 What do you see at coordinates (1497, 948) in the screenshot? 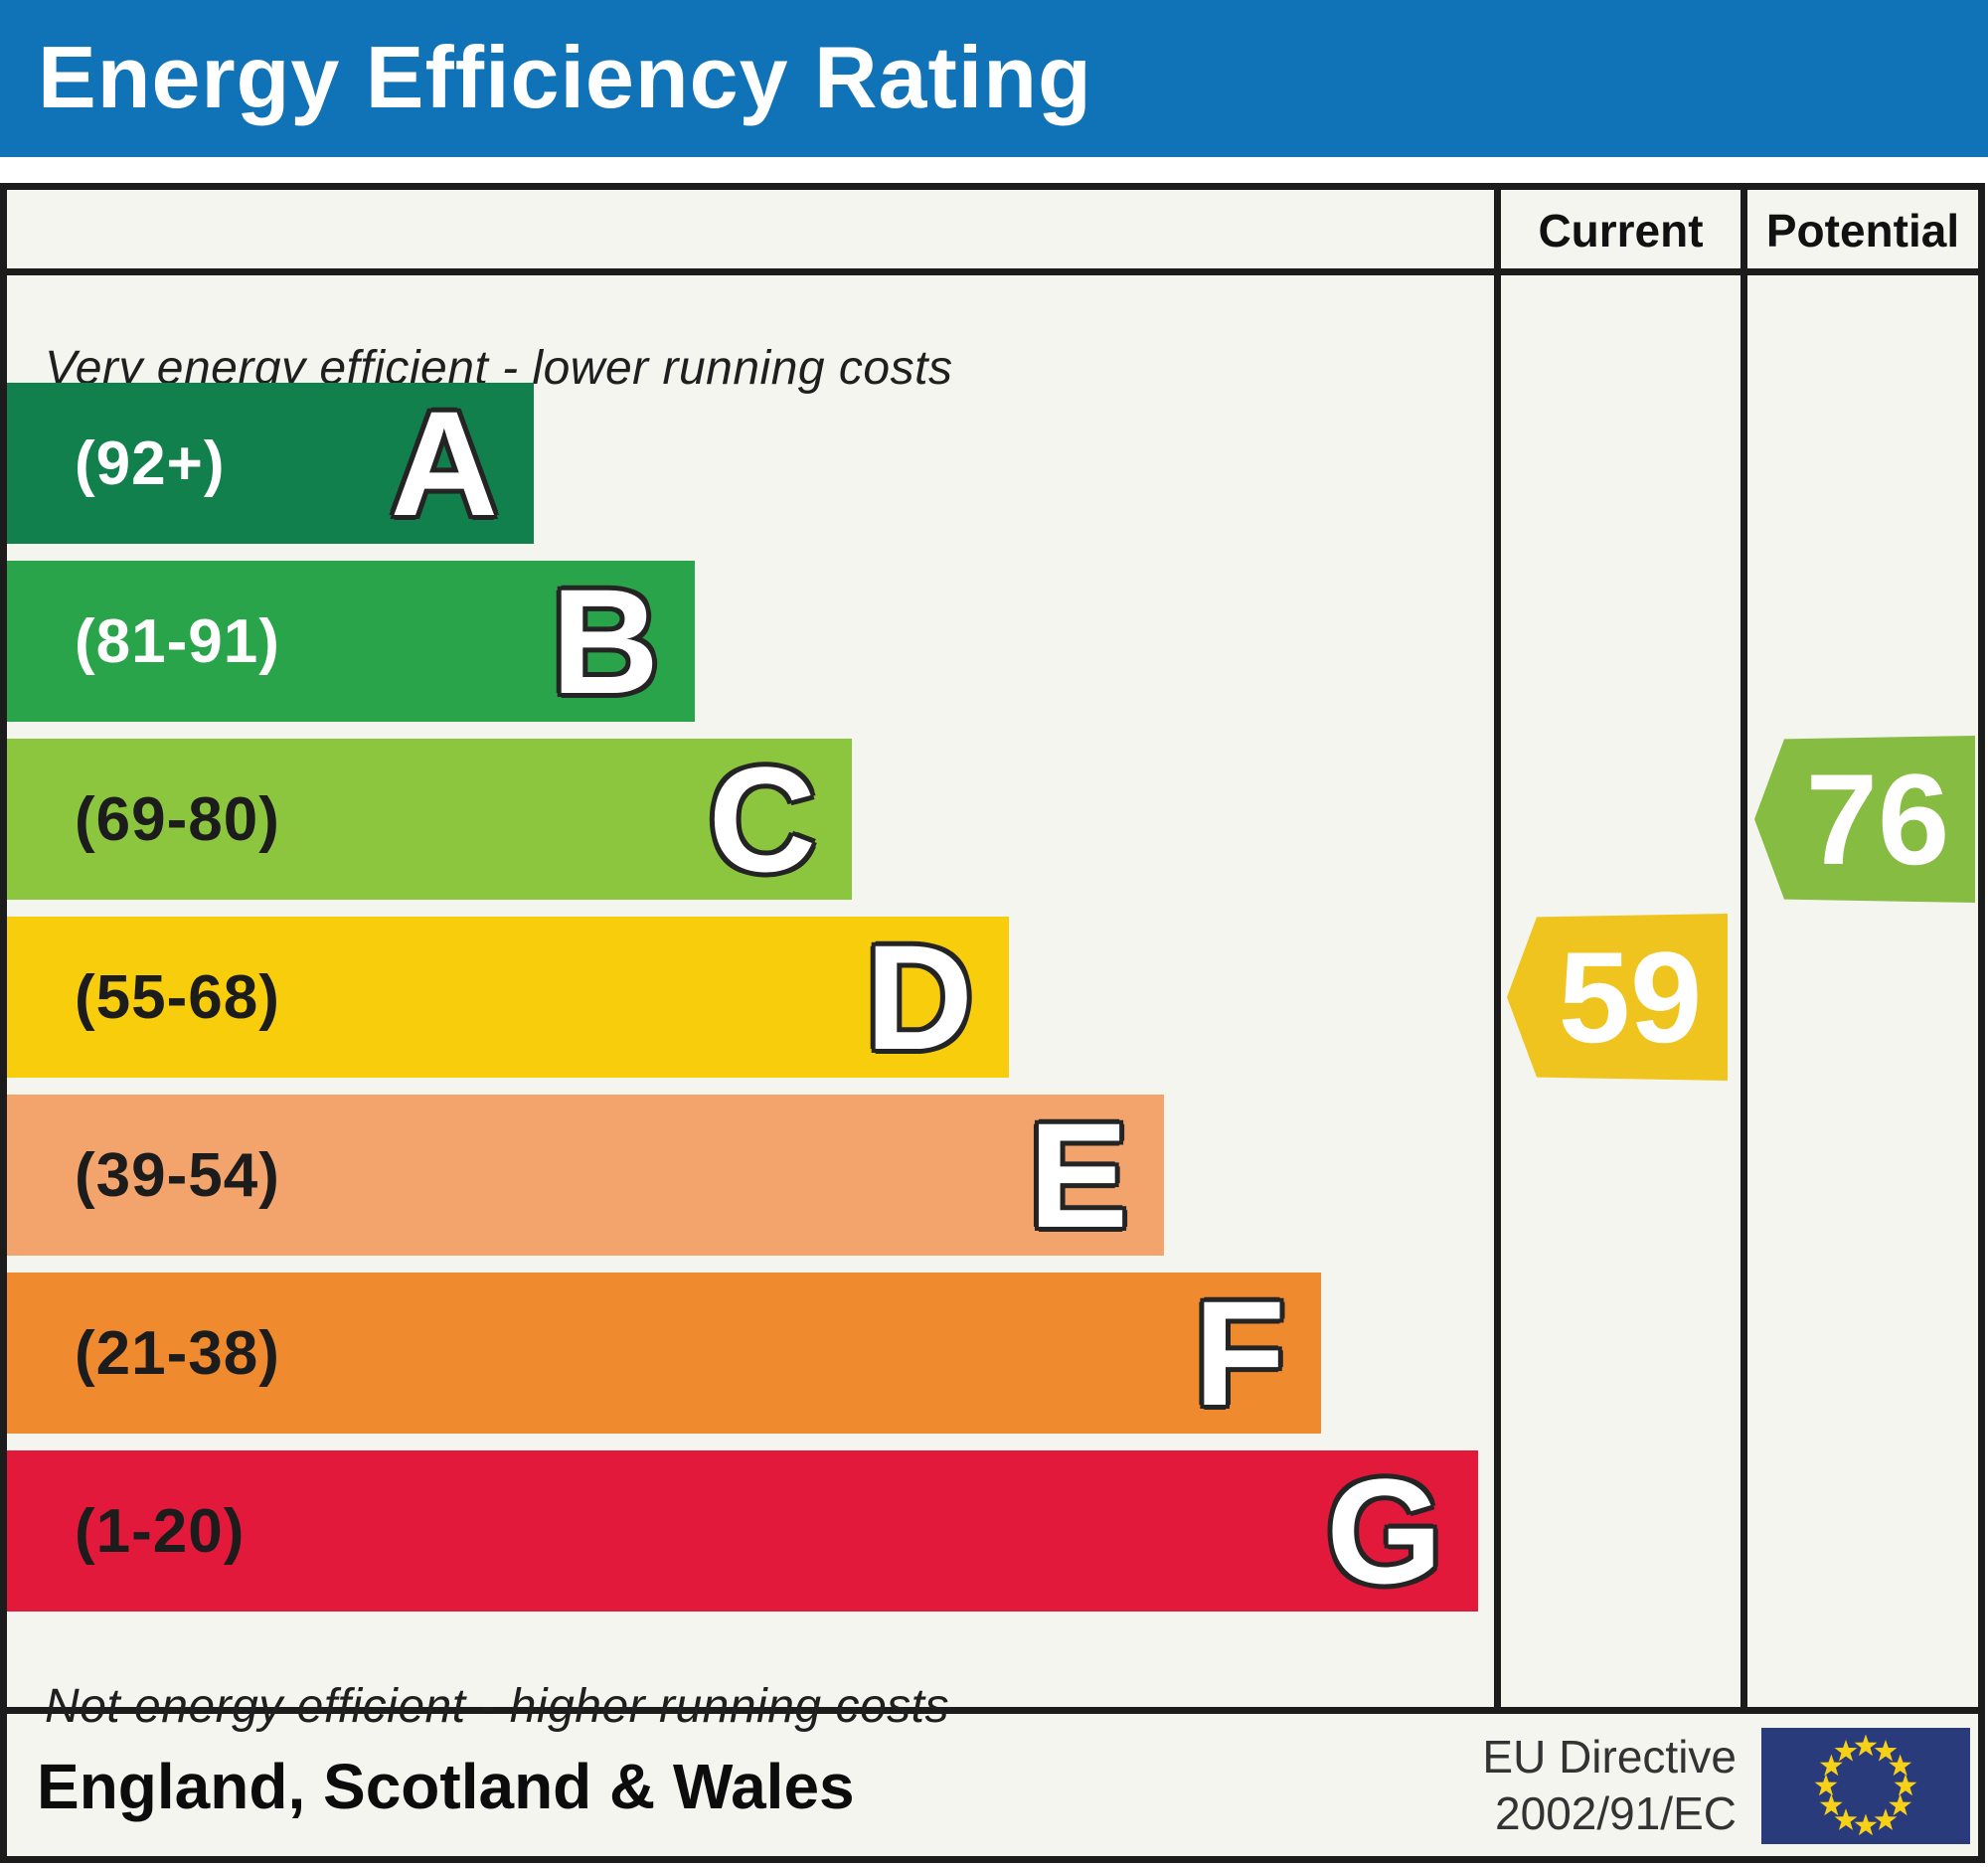
I see `current-column-divider` at bounding box center [1497, 948].